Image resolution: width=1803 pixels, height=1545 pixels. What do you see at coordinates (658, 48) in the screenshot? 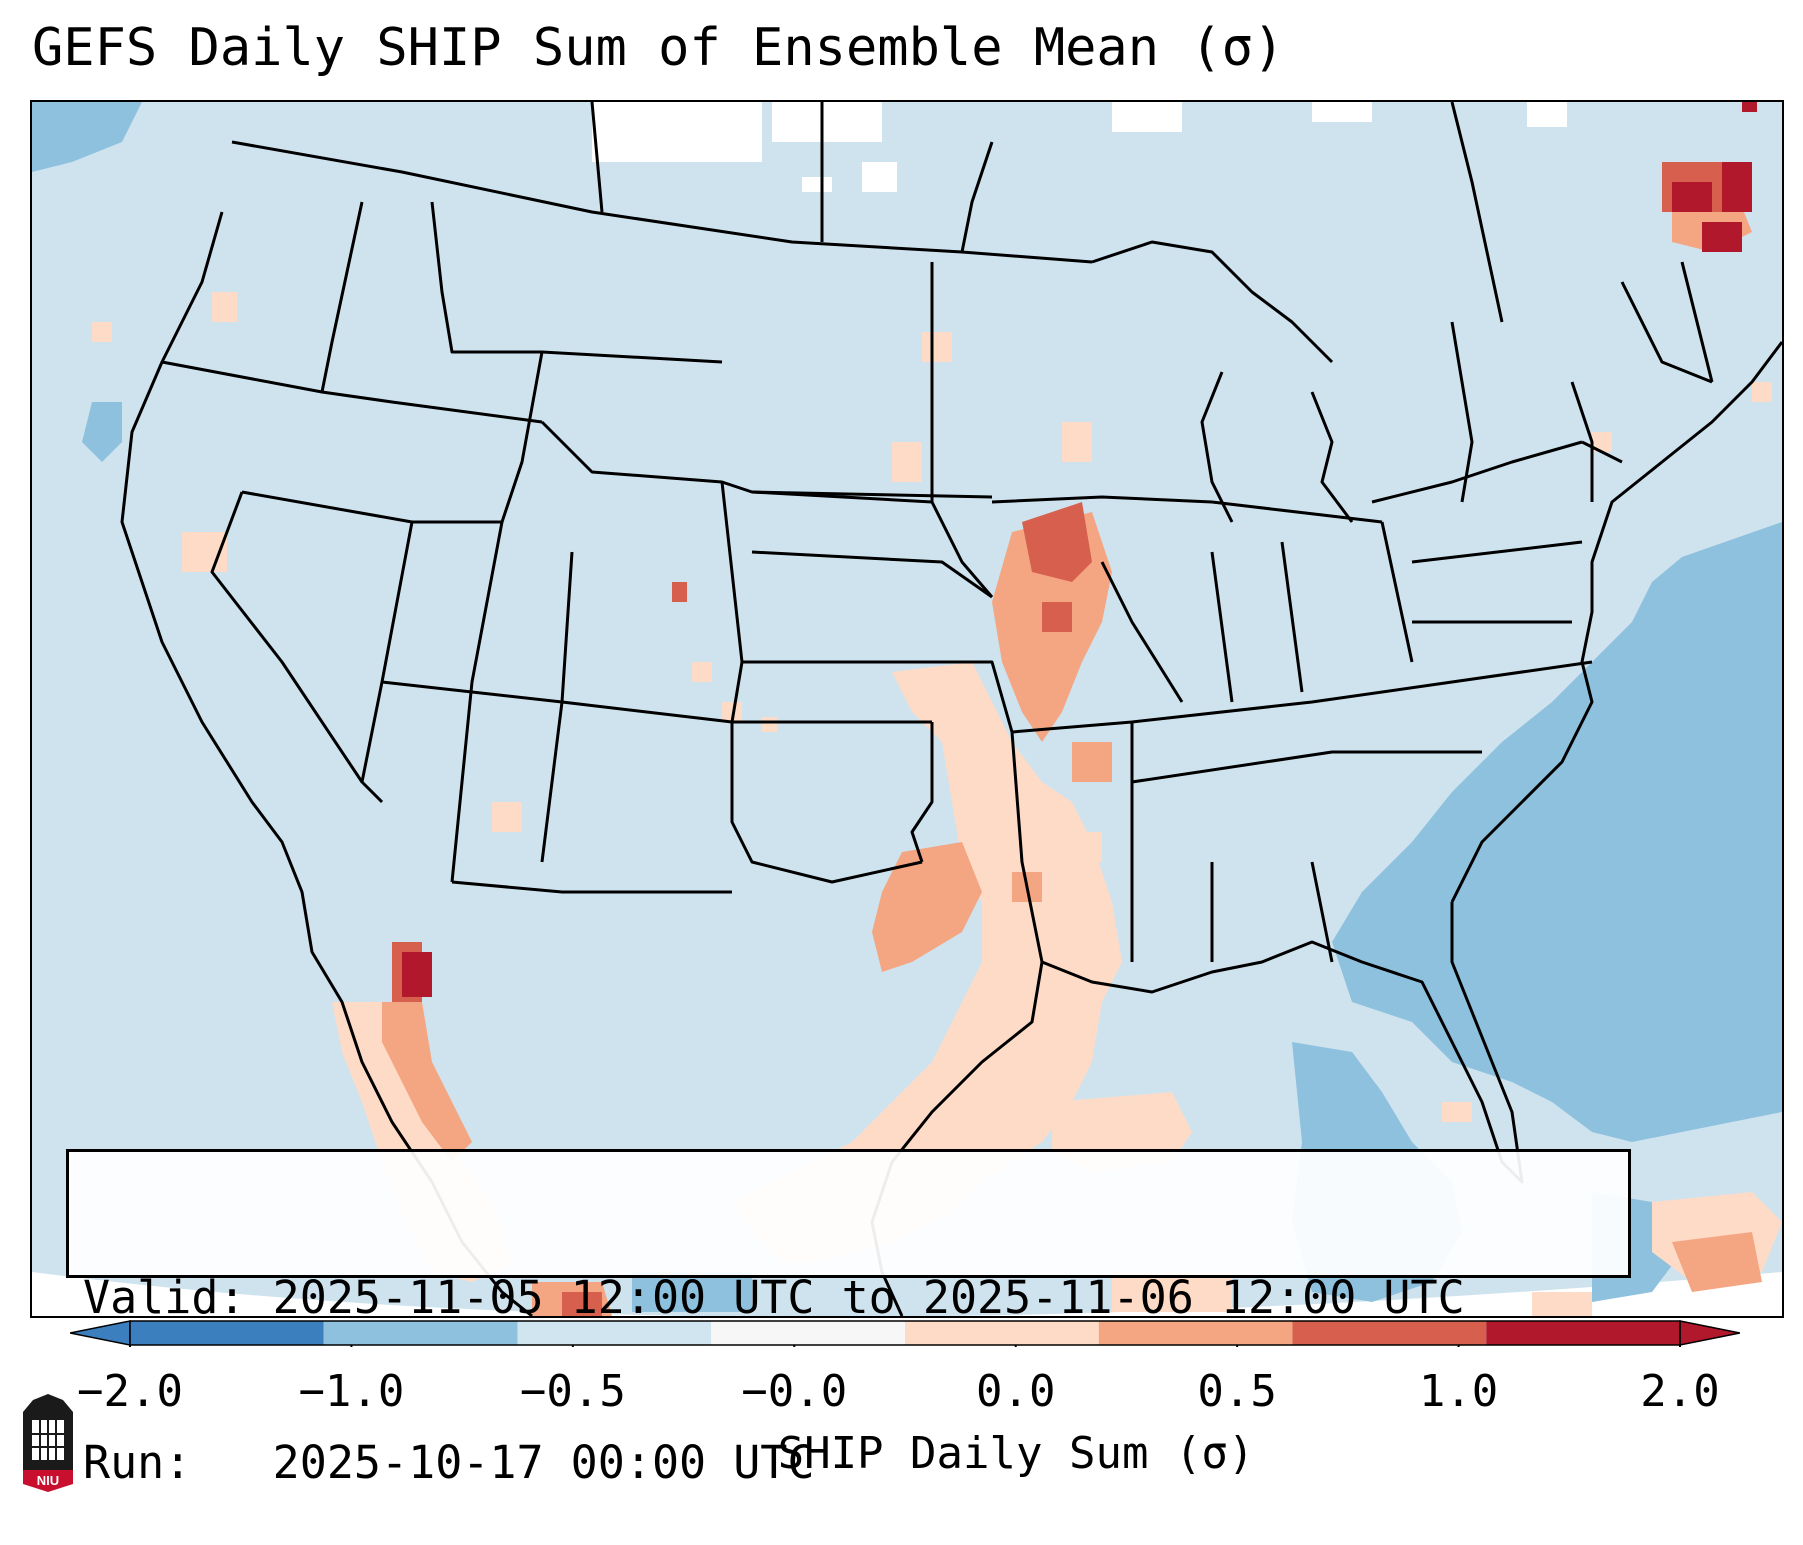
I see `map-title: GEFS Daily SHIP Sum of Ensemble Mean (σ)` at bounding box center [658, 48].